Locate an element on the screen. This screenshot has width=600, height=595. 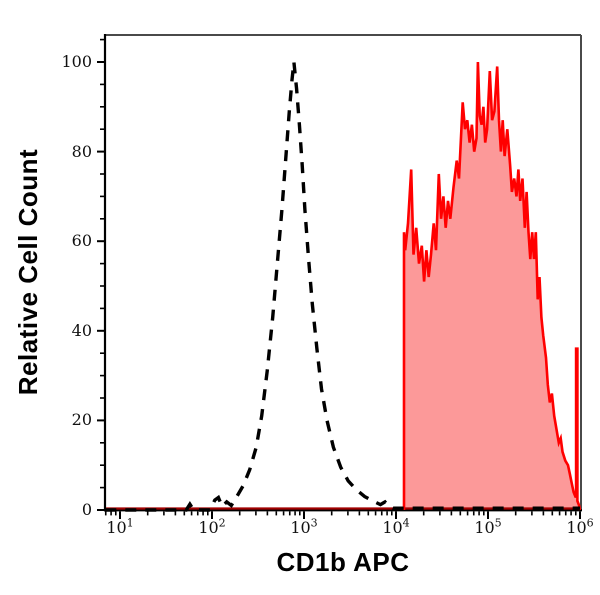
x-tick-label: 10⁴ is located at coordinates (396, 526).